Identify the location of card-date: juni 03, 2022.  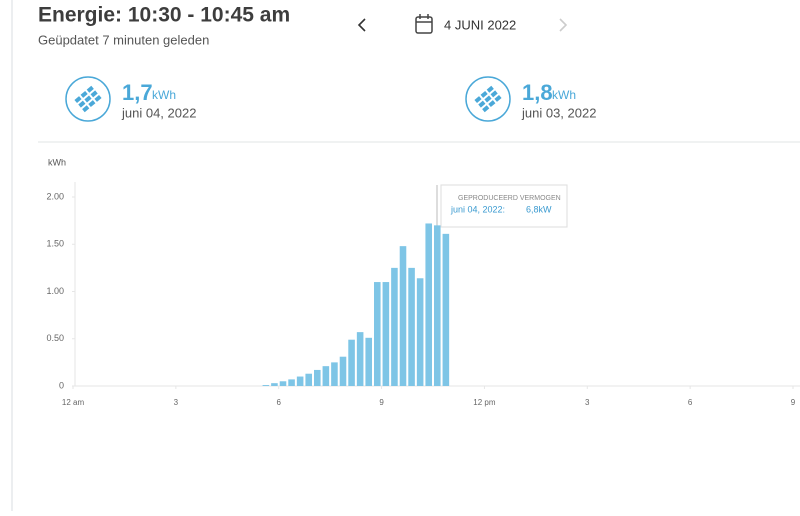
(558, 112).